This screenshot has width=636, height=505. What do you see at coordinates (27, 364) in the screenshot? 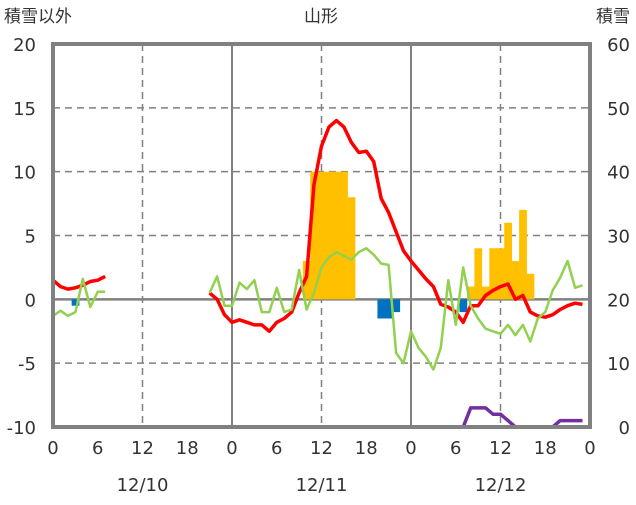
I see `y-left-tick-label: -5` at bounding box center [27, 364].